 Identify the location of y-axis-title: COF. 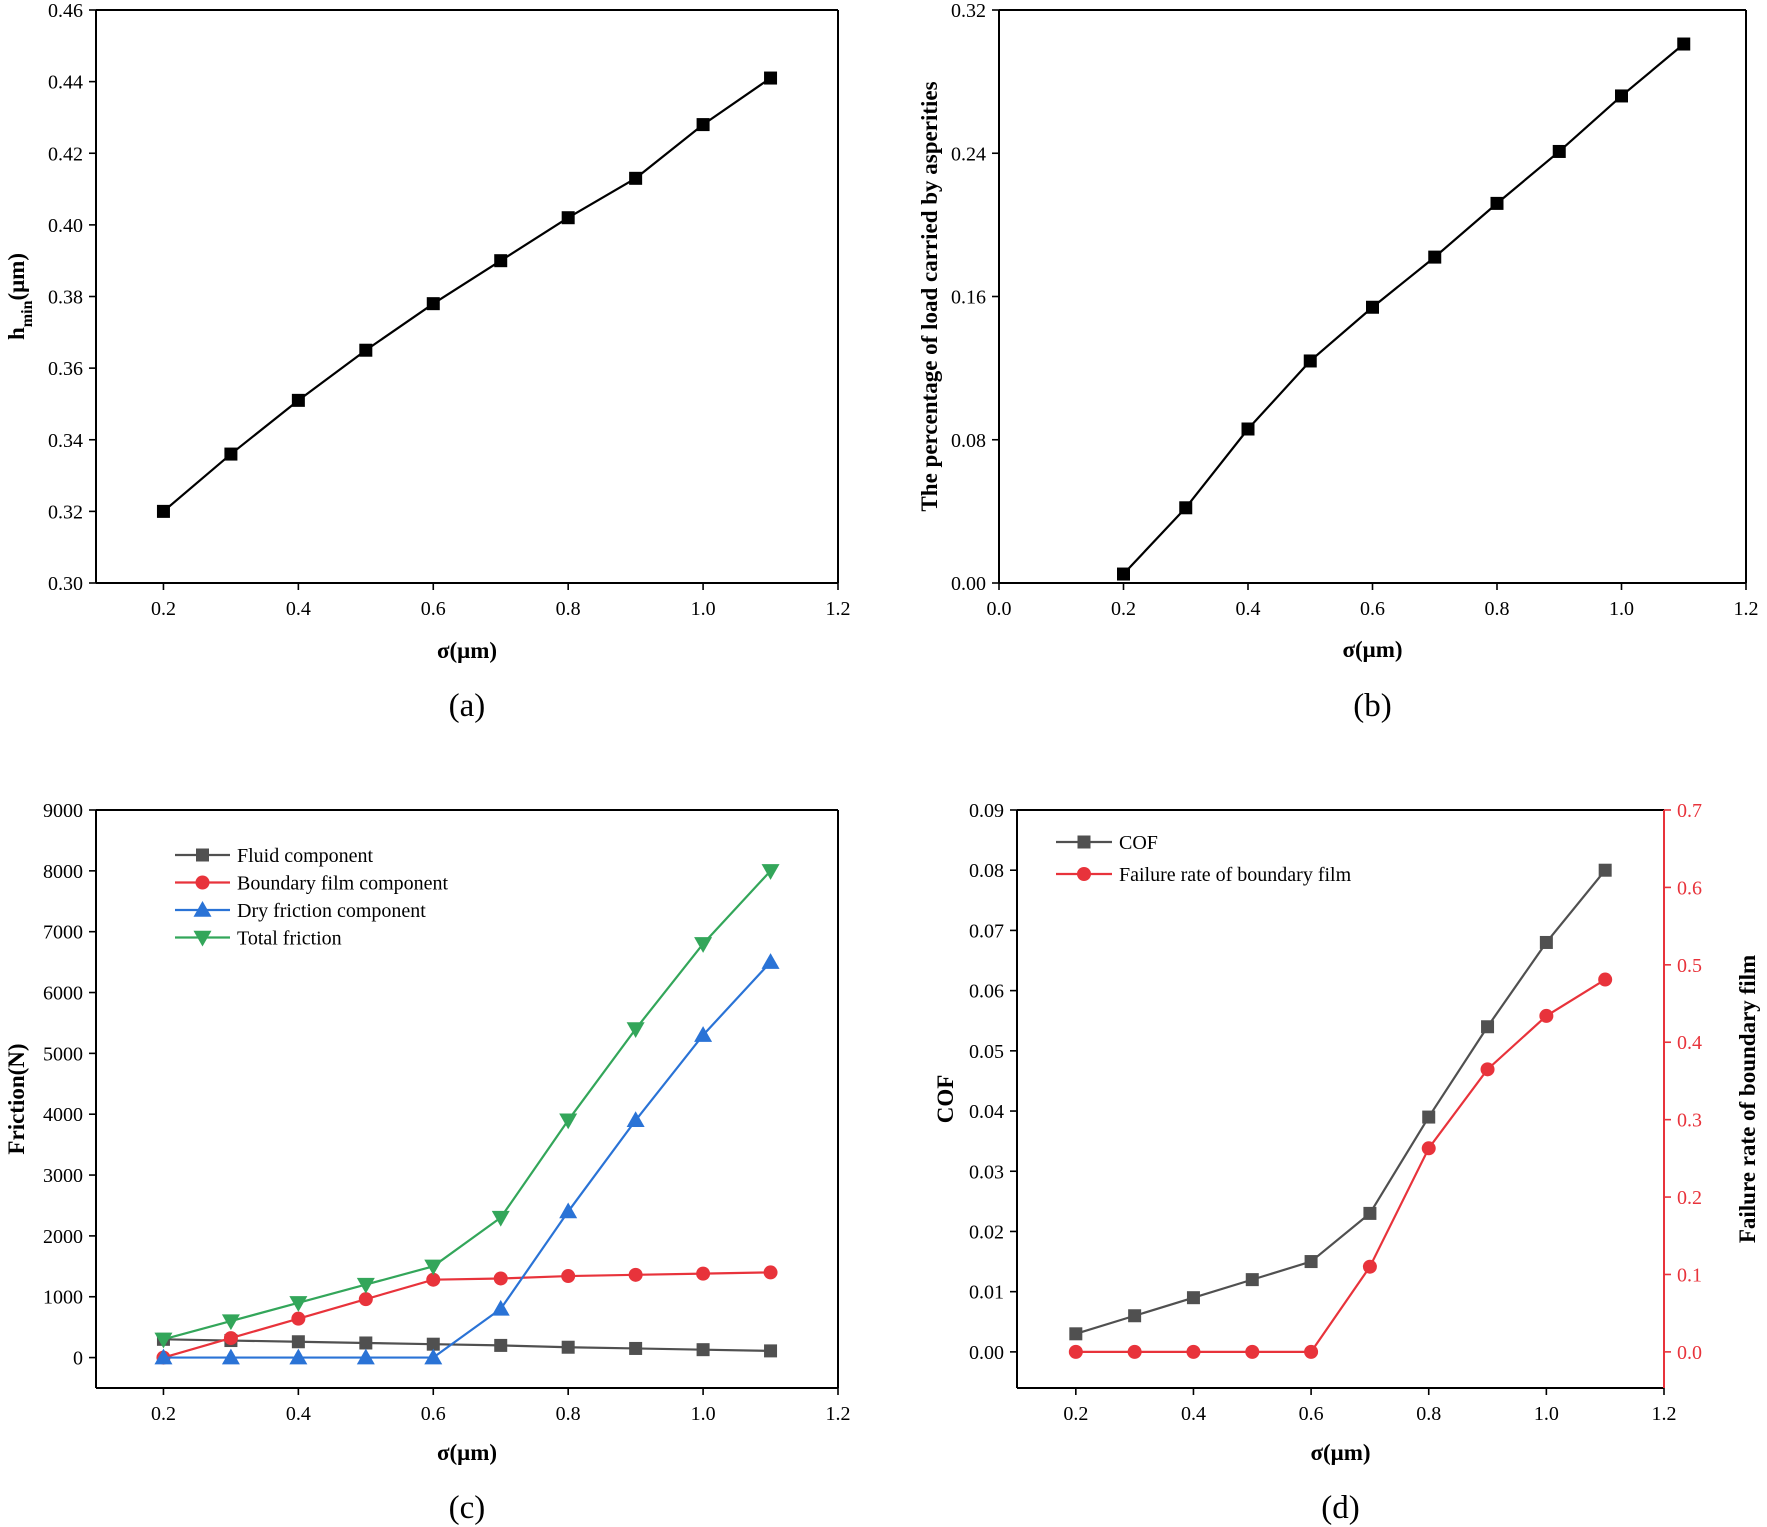
(945, 1099).